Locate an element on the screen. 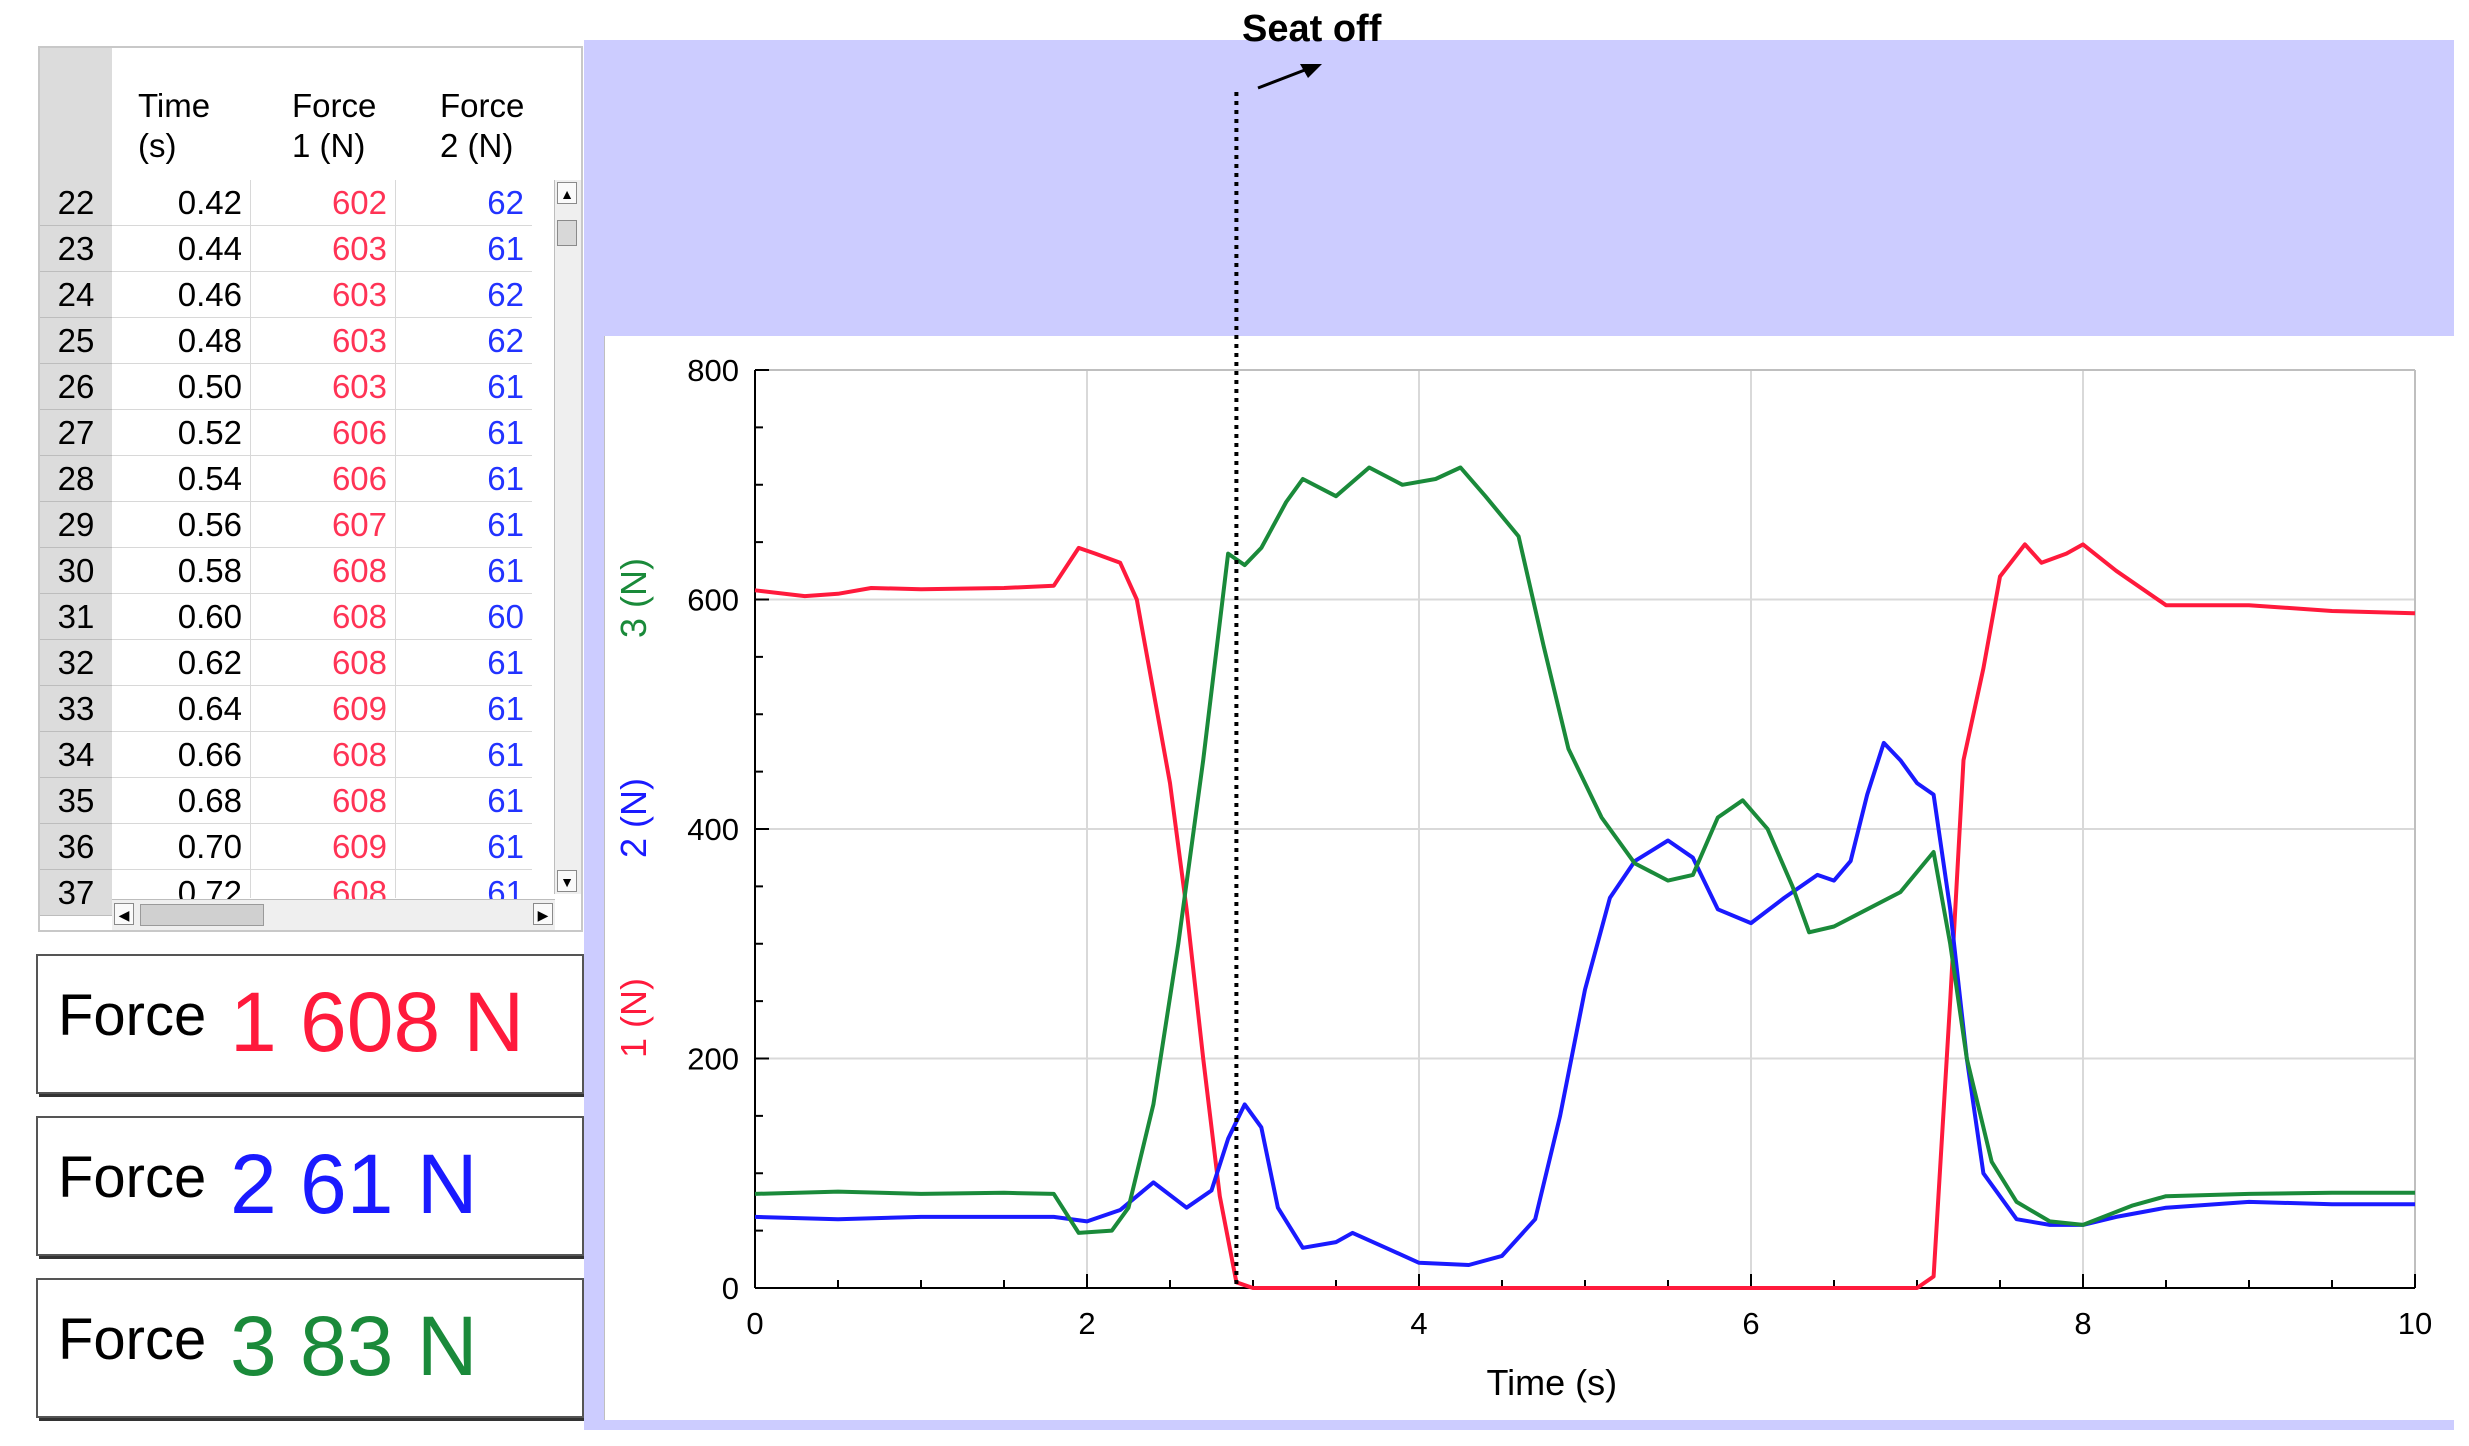 Image resolution: width=2469 pixels, height=1446 pixels. force-3-readout: Force 3 83 N is located at coordinates (310, 1348).